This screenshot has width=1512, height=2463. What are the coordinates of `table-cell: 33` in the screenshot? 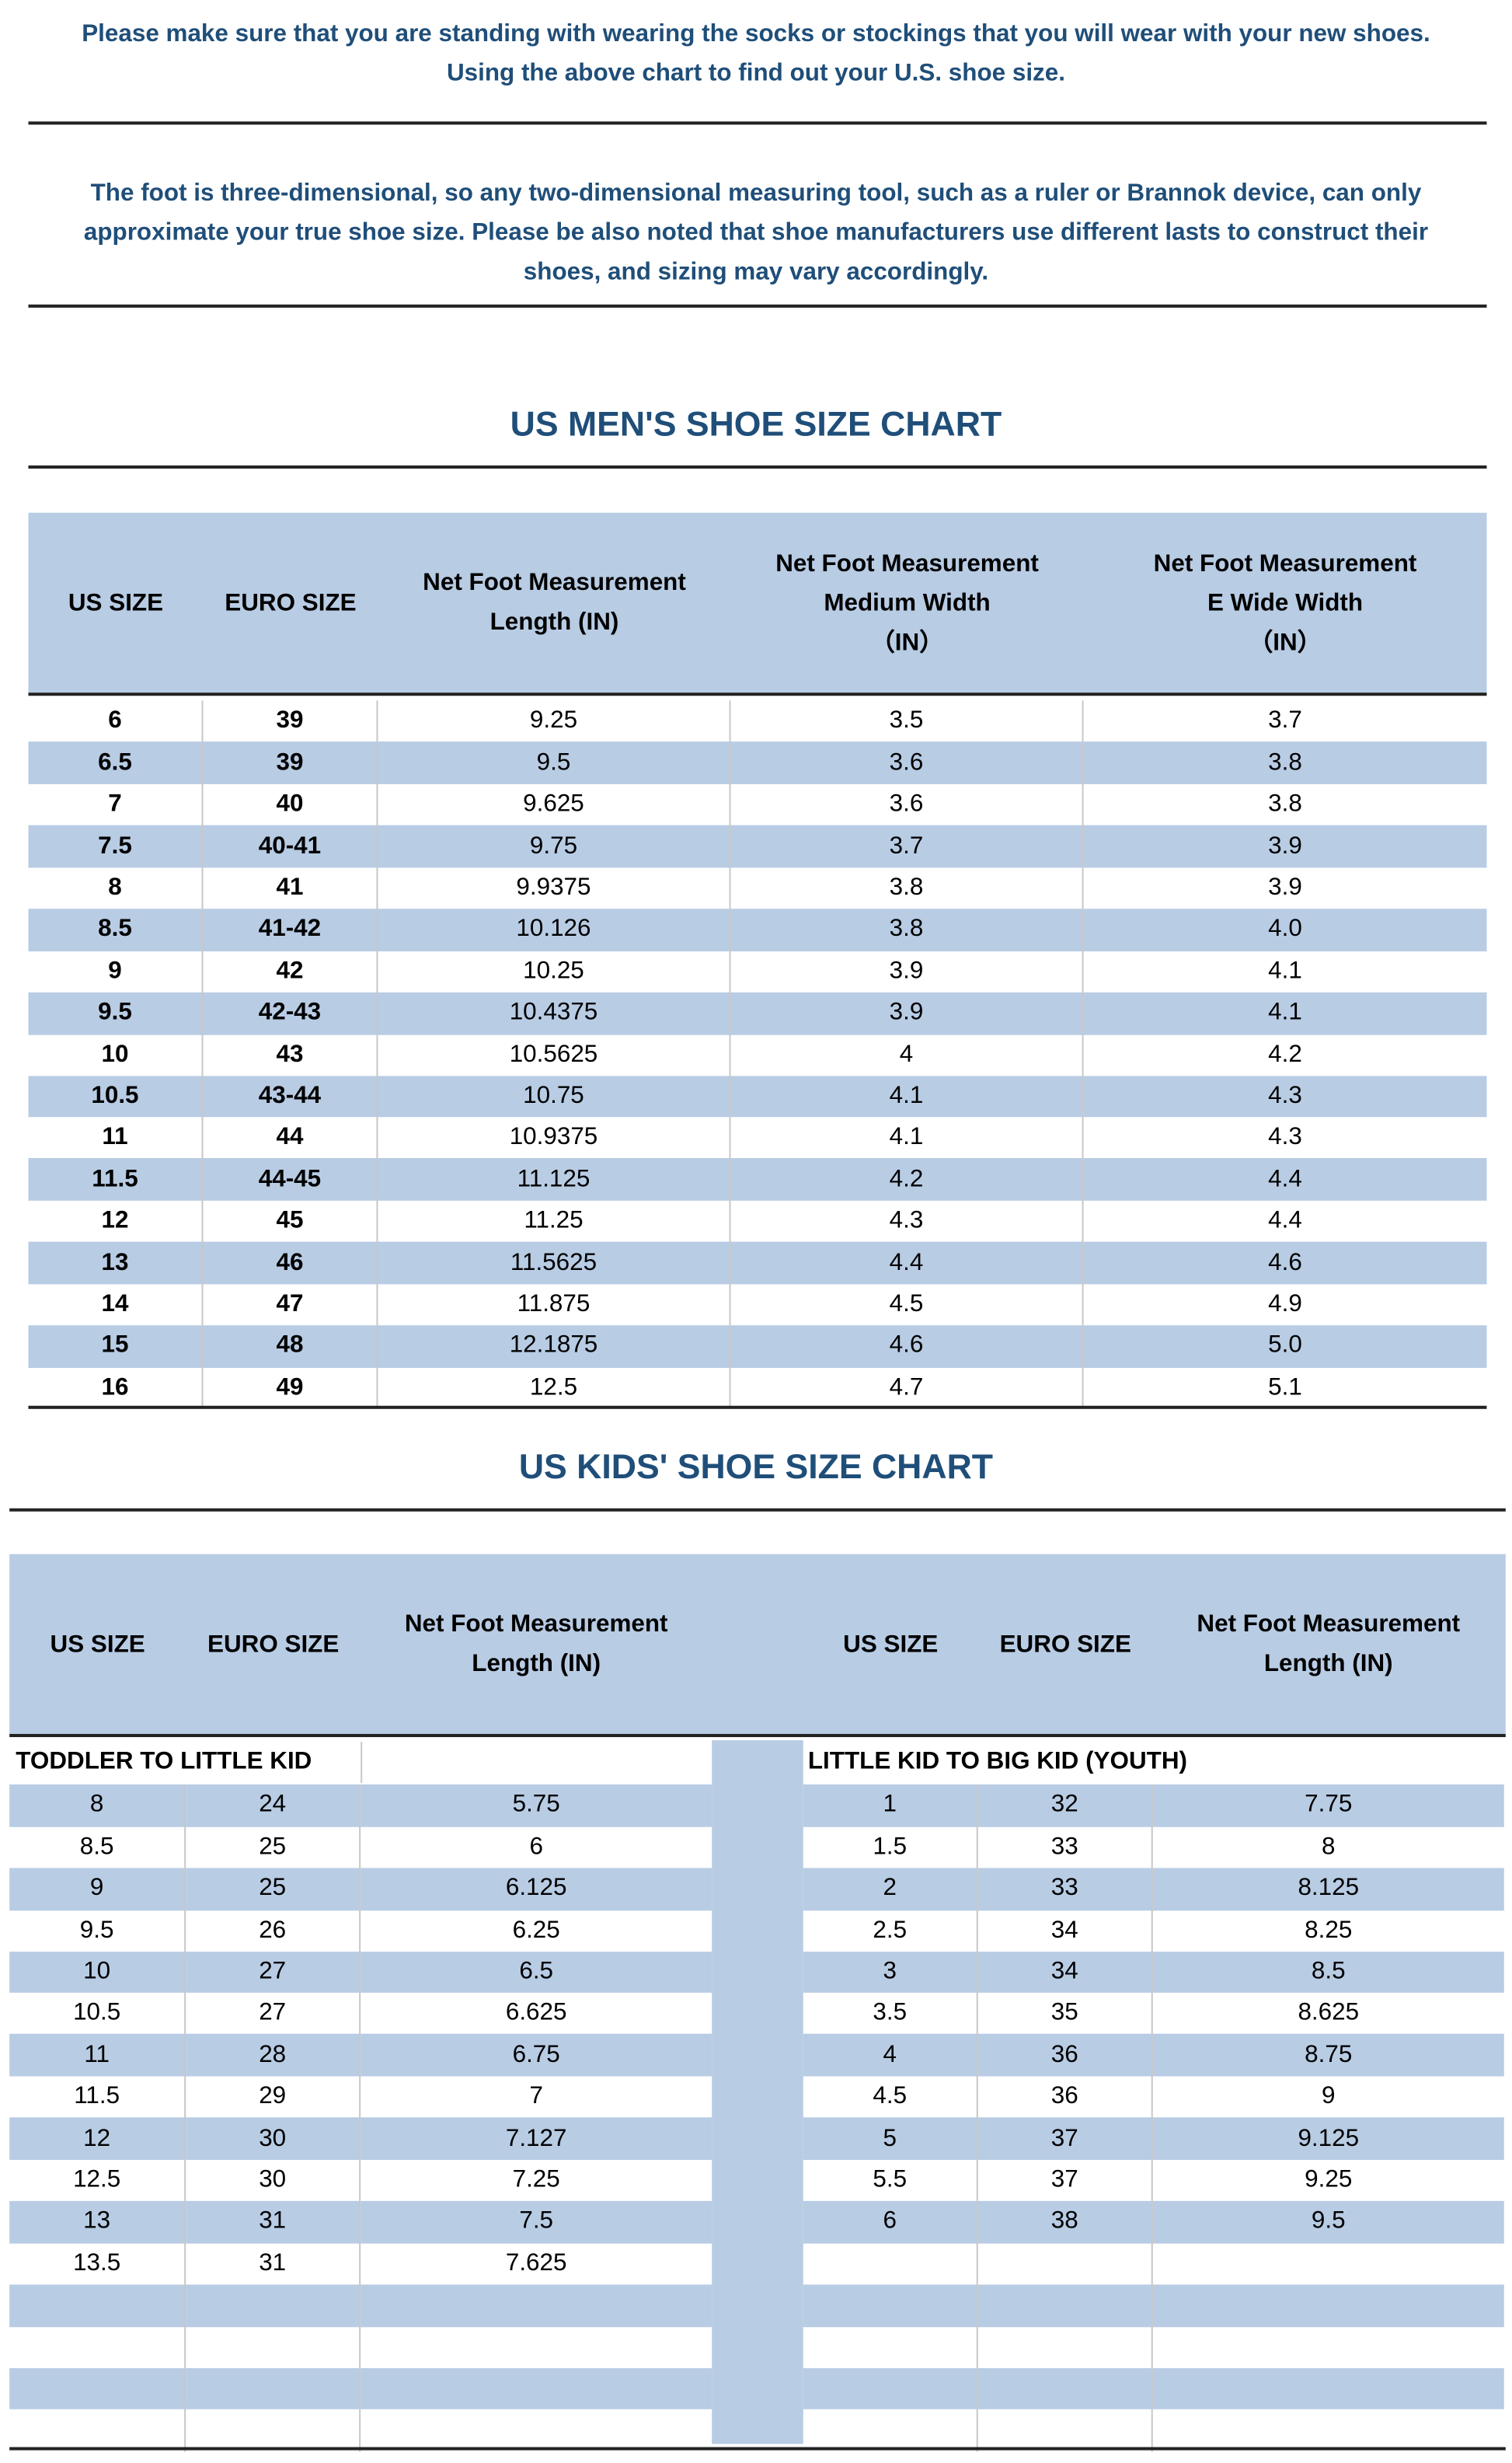 It's located at (1065, 1889).